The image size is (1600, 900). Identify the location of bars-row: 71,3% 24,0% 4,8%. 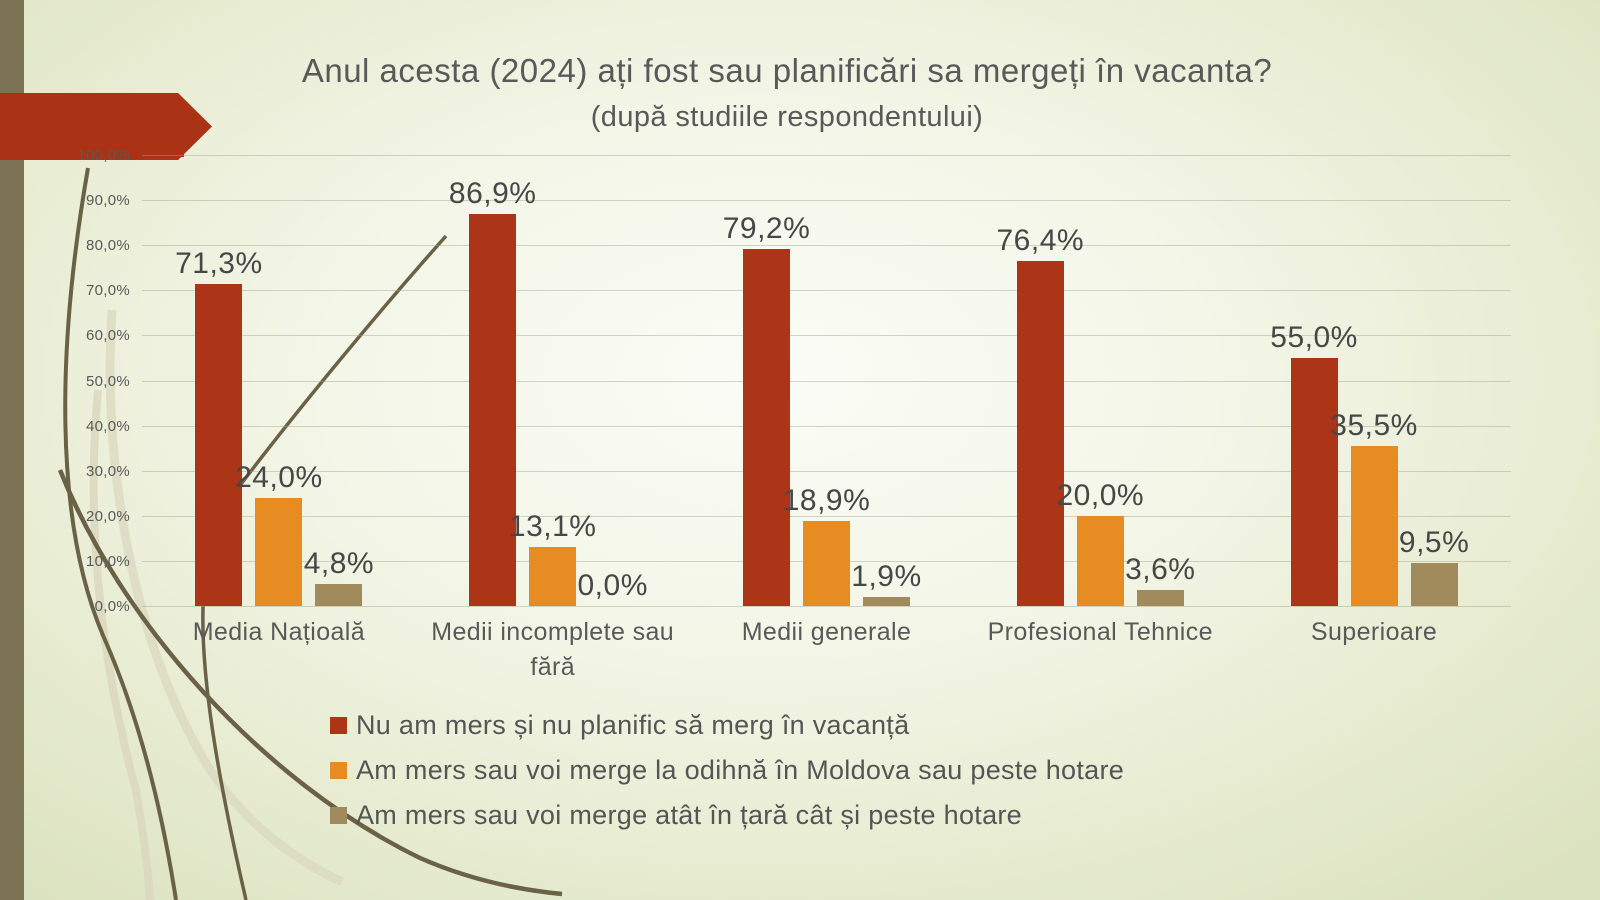
(279, 380).